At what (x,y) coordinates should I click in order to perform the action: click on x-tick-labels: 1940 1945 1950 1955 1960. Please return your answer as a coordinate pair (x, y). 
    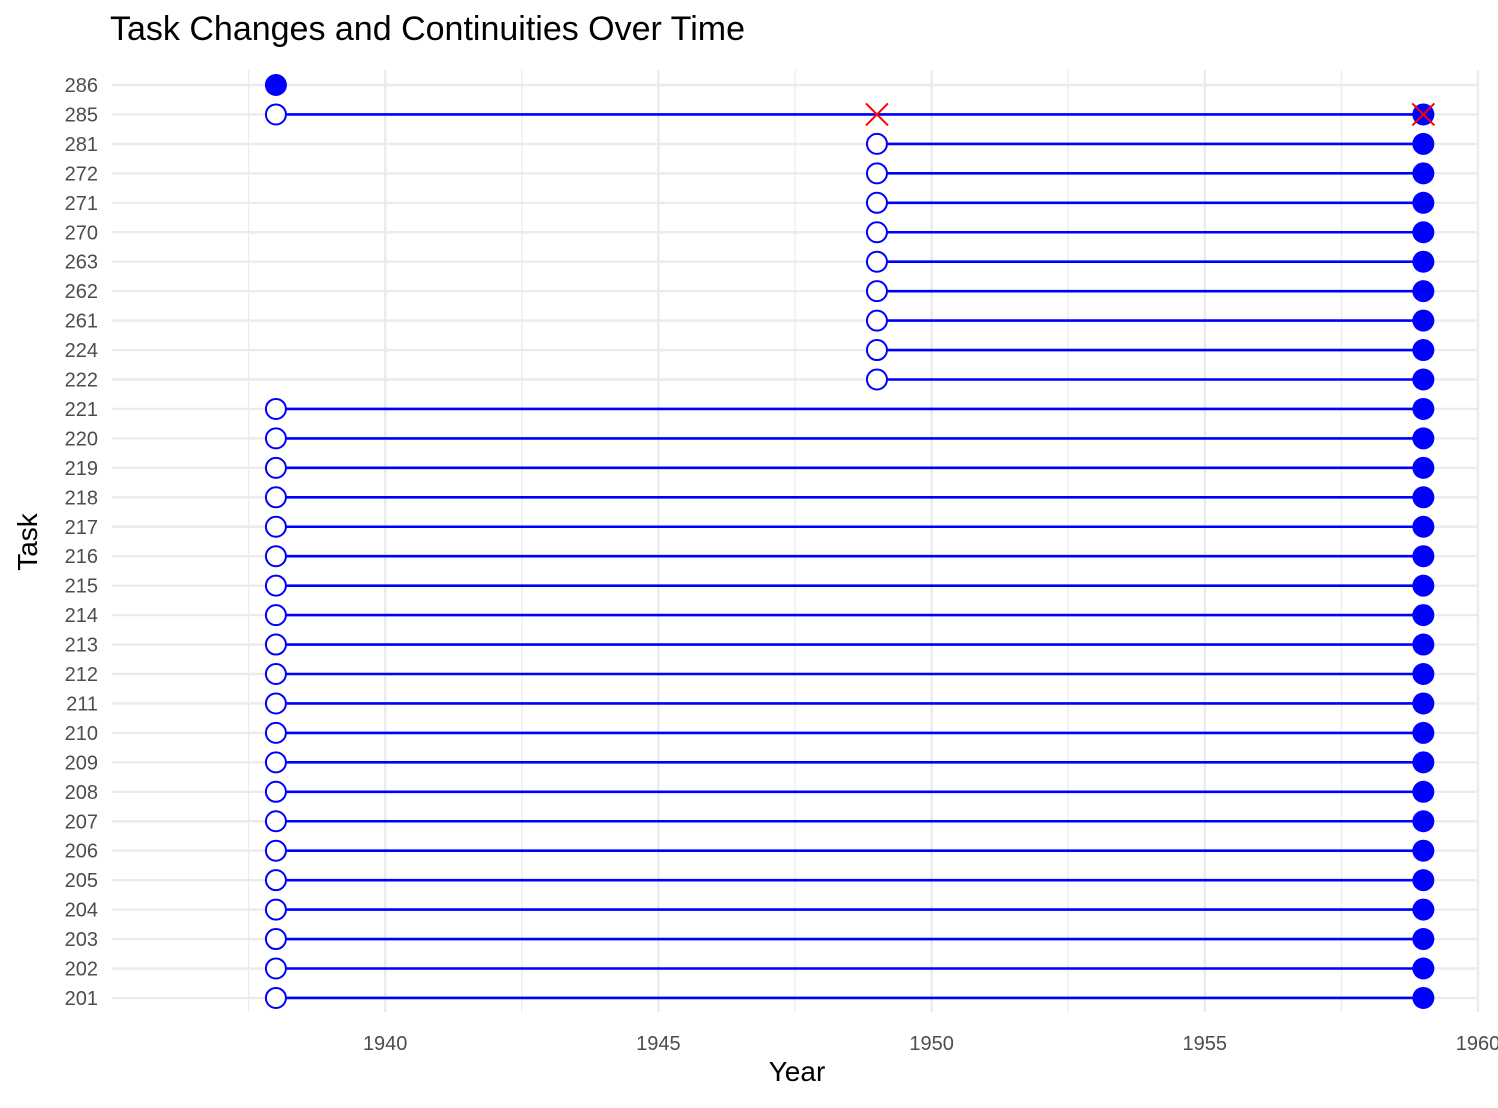
    Looking at the image, I should click on (930, 1044).